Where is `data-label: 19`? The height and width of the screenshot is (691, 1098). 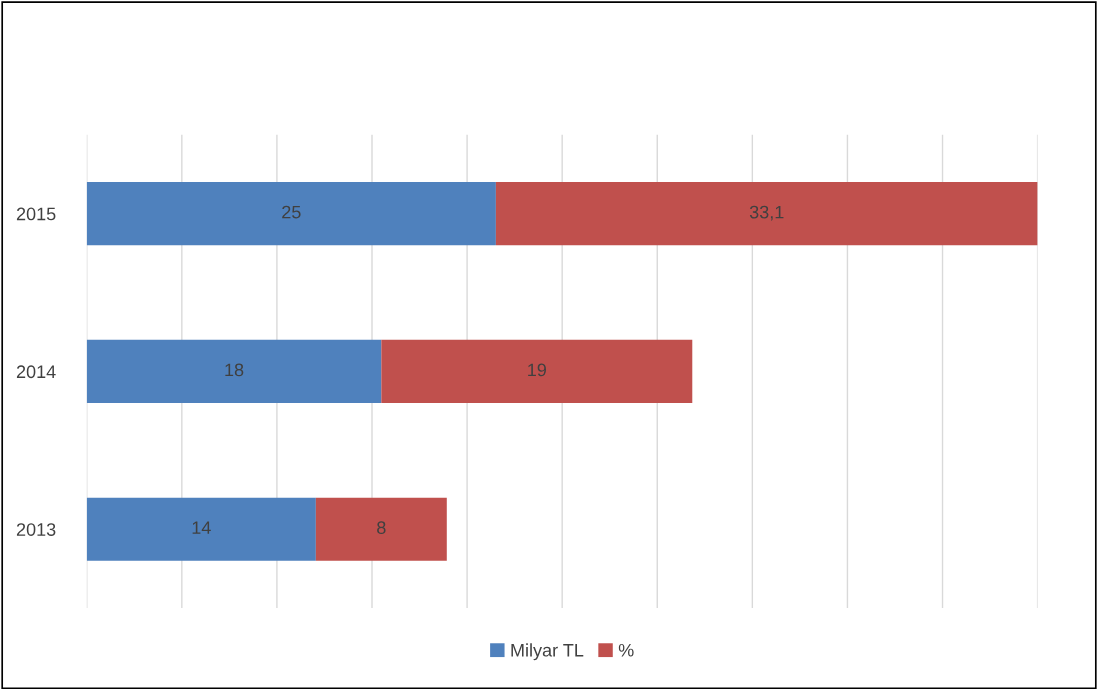
data-label: 19 is located at coordinates (537, 370).